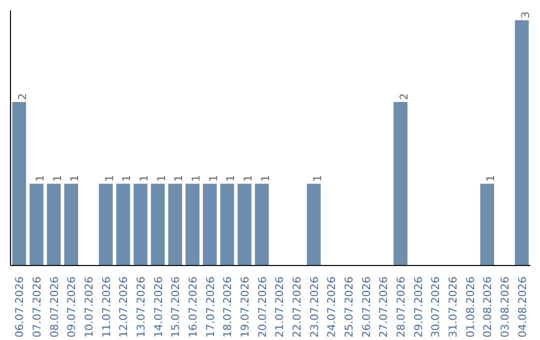 This screenshot has height=340, width=540. Describe the element at coordinates (297, 307) in the screenshot. I see `x-tick-label: 22.07.2026` at that location.